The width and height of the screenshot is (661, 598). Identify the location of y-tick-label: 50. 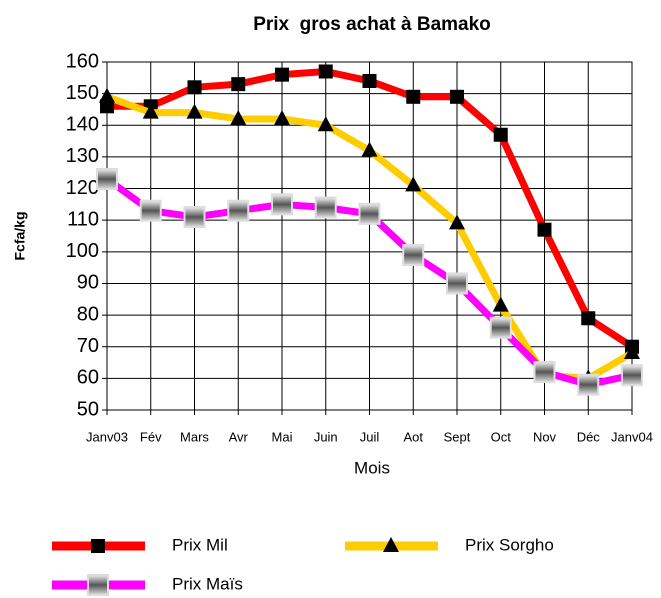
(88, 409).